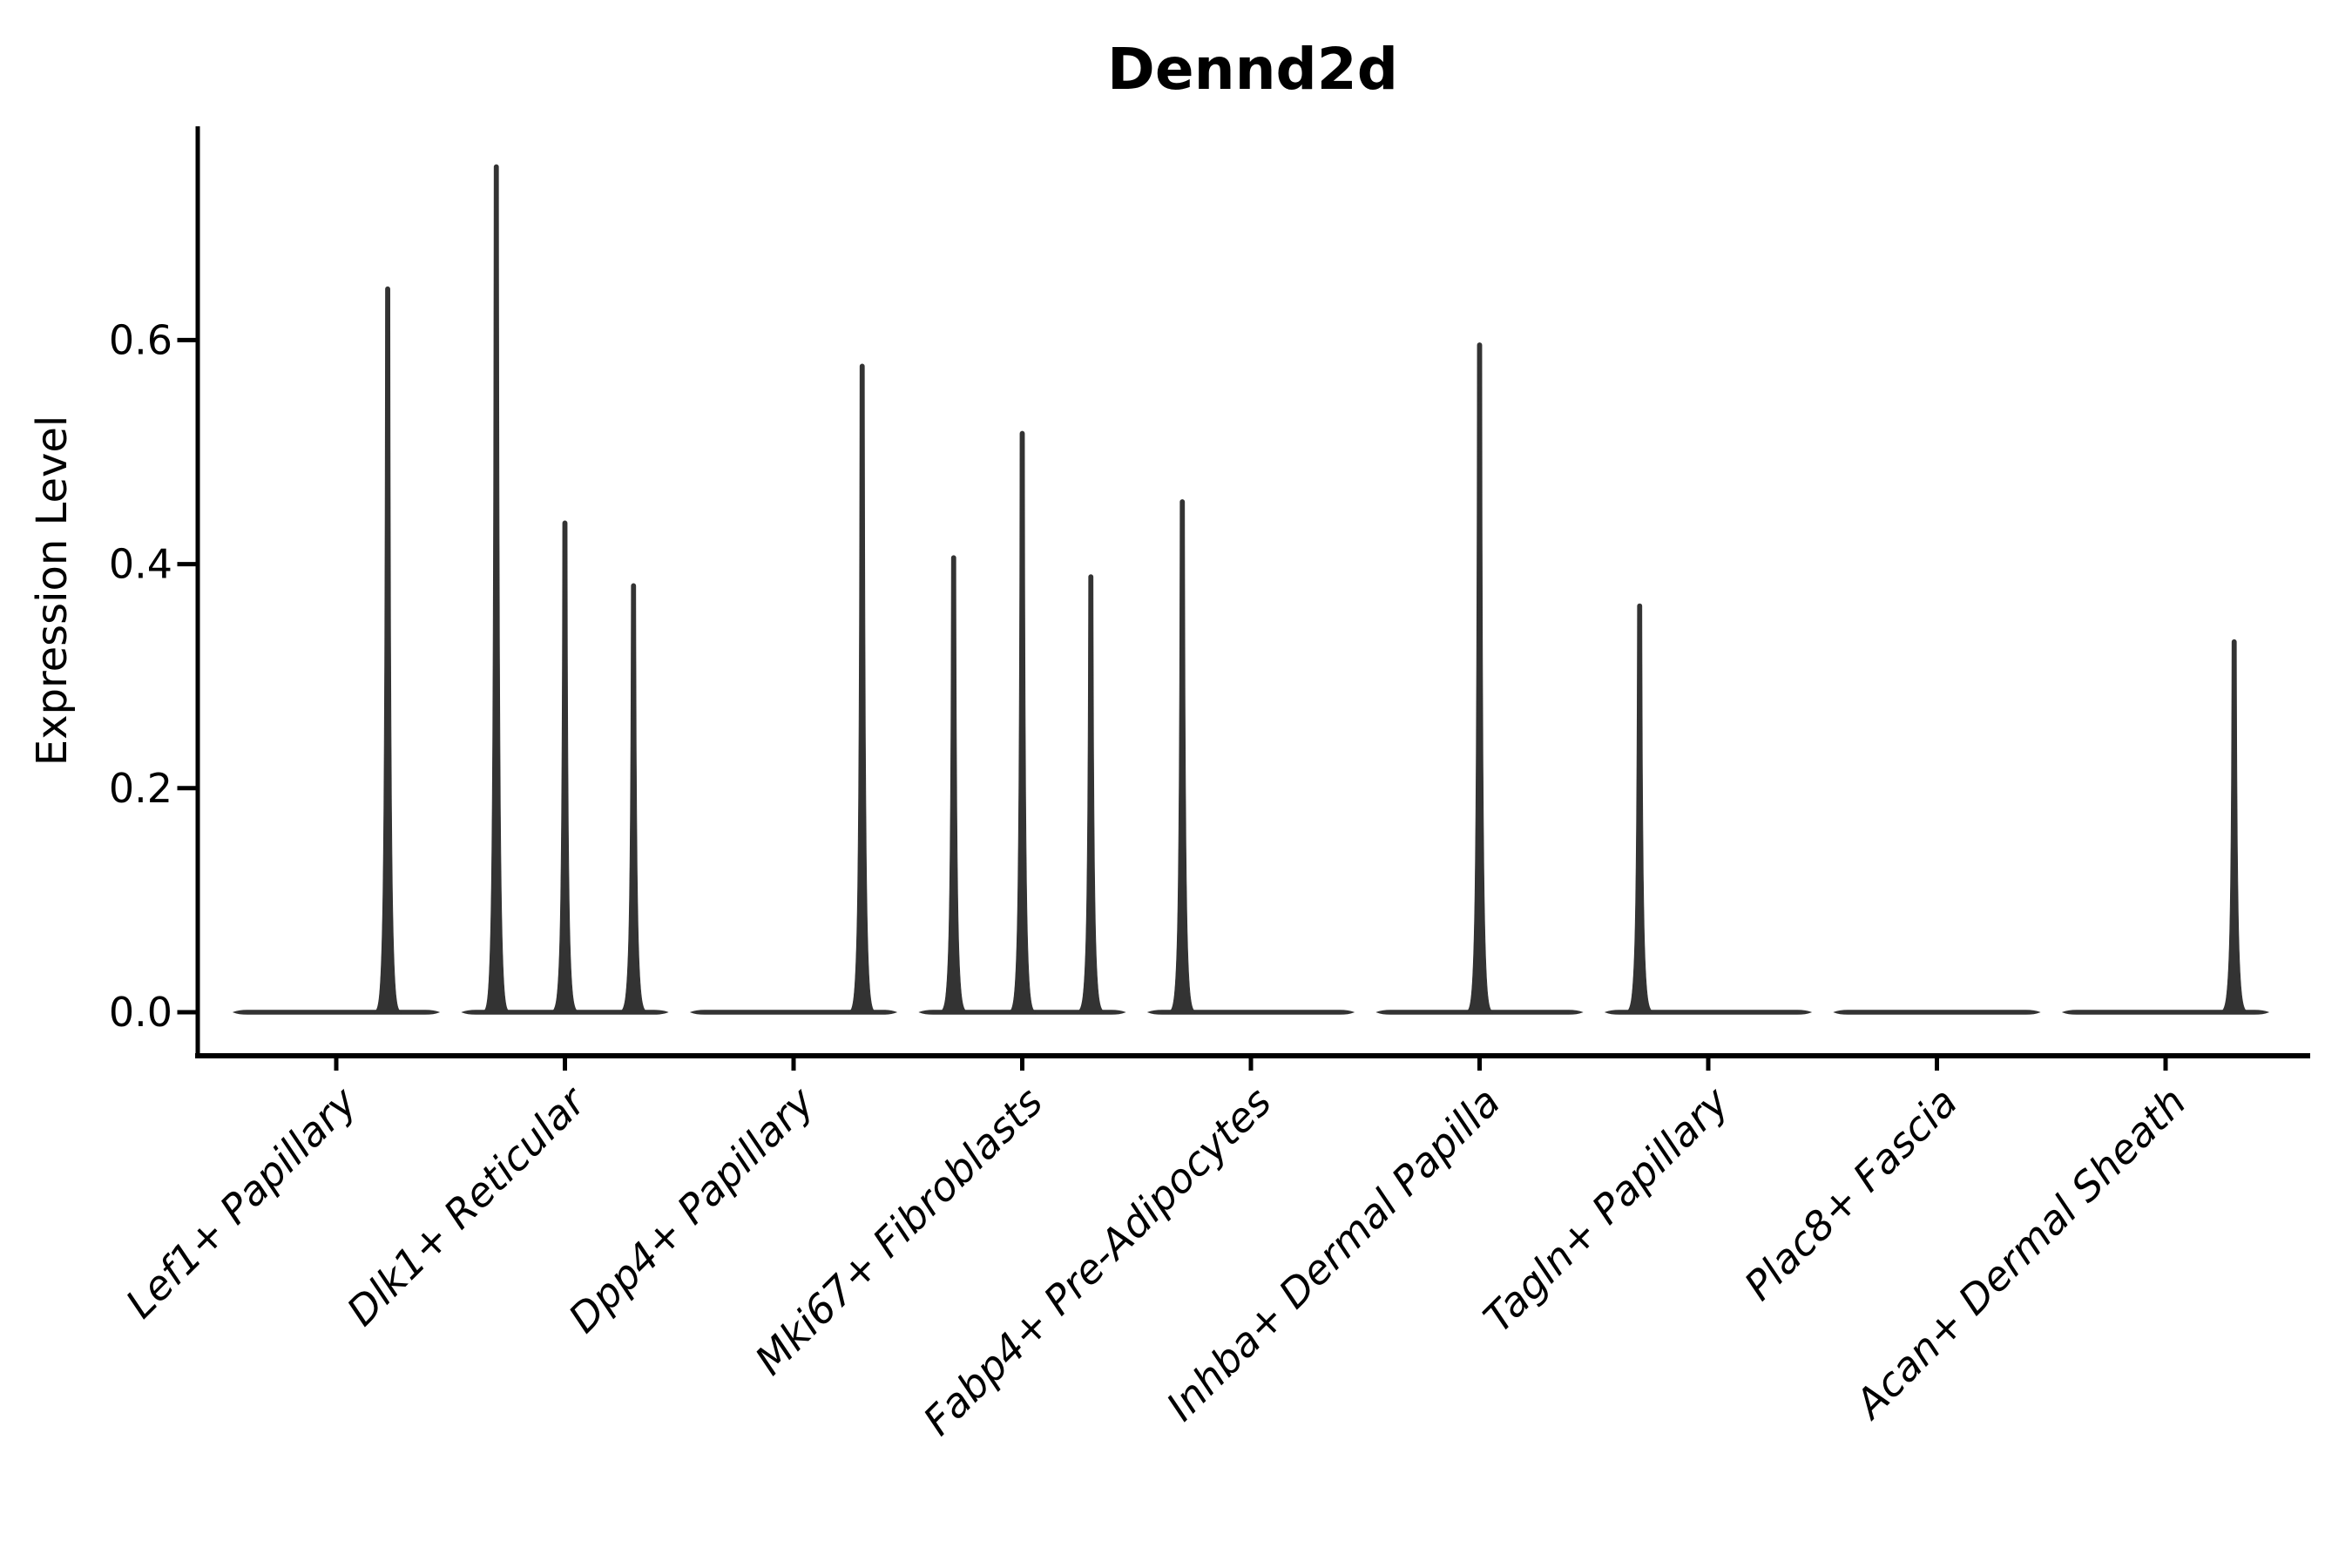  Describe the element at coordinates (241, 1202) in the screenshot. I see `x-category-label-0: Lef1+ Papillary` at that location.